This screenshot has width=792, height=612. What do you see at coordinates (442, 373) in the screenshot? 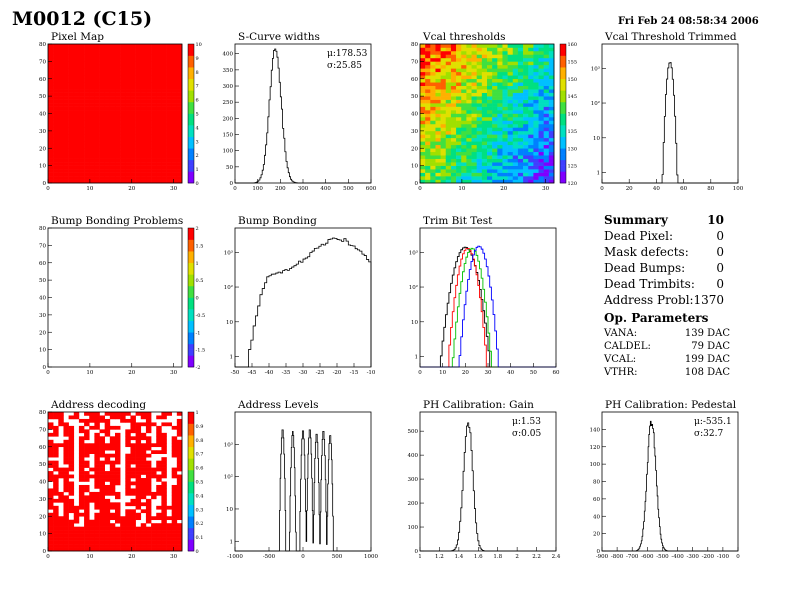
I see `x-tick-label: 10` at bounding box center [442, 373].